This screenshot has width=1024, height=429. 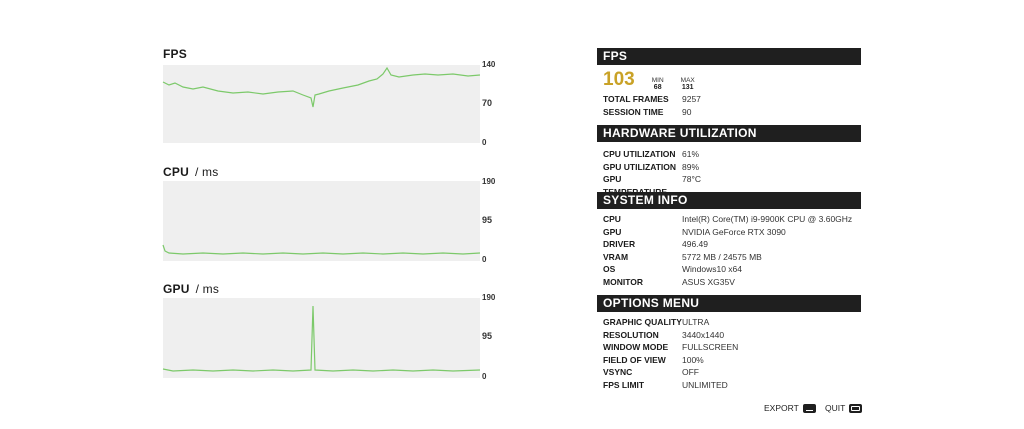 I want to click on system-row: GPU NVIDIA GeForce RTX 3090, so click(x=694, y=231).